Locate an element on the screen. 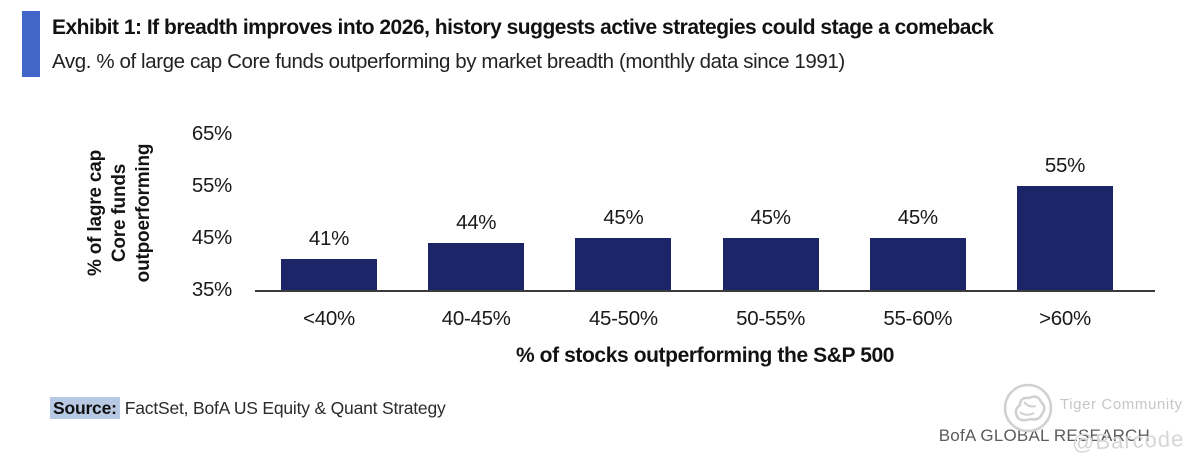 This screenshot has height=474, width=1200. bar-value-label: 41% is located at coordinates (329, 238).